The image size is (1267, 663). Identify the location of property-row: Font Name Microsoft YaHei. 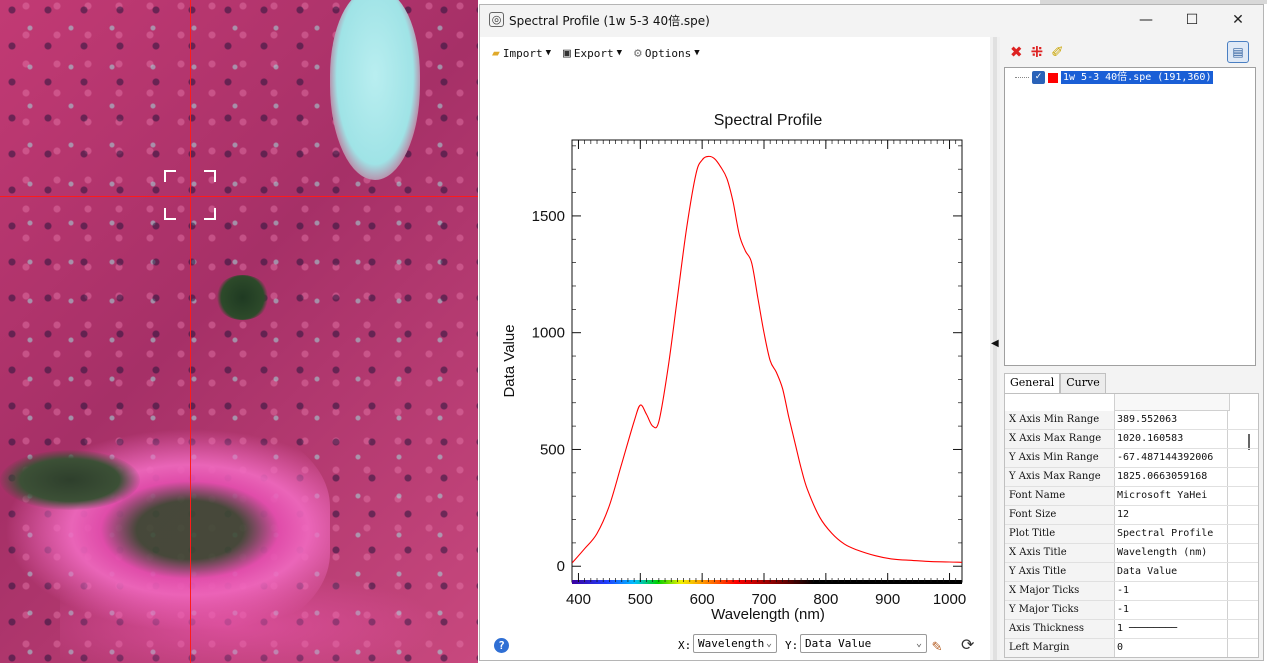
(1131, 496).